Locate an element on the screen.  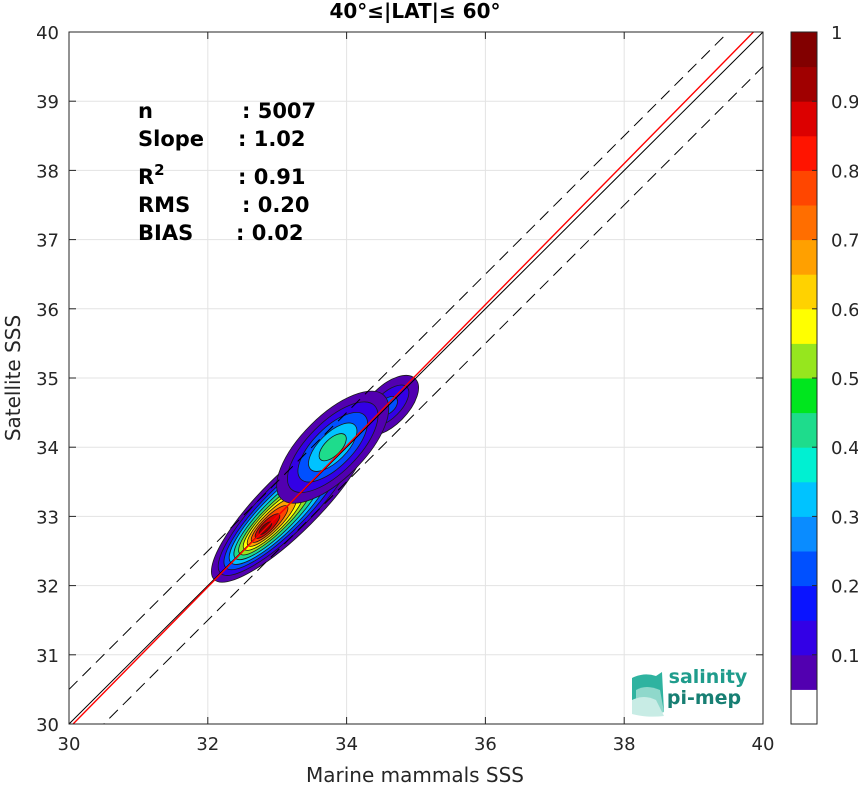
colorbar-tick-label: 0.4 is located at coordinates (844, 448).